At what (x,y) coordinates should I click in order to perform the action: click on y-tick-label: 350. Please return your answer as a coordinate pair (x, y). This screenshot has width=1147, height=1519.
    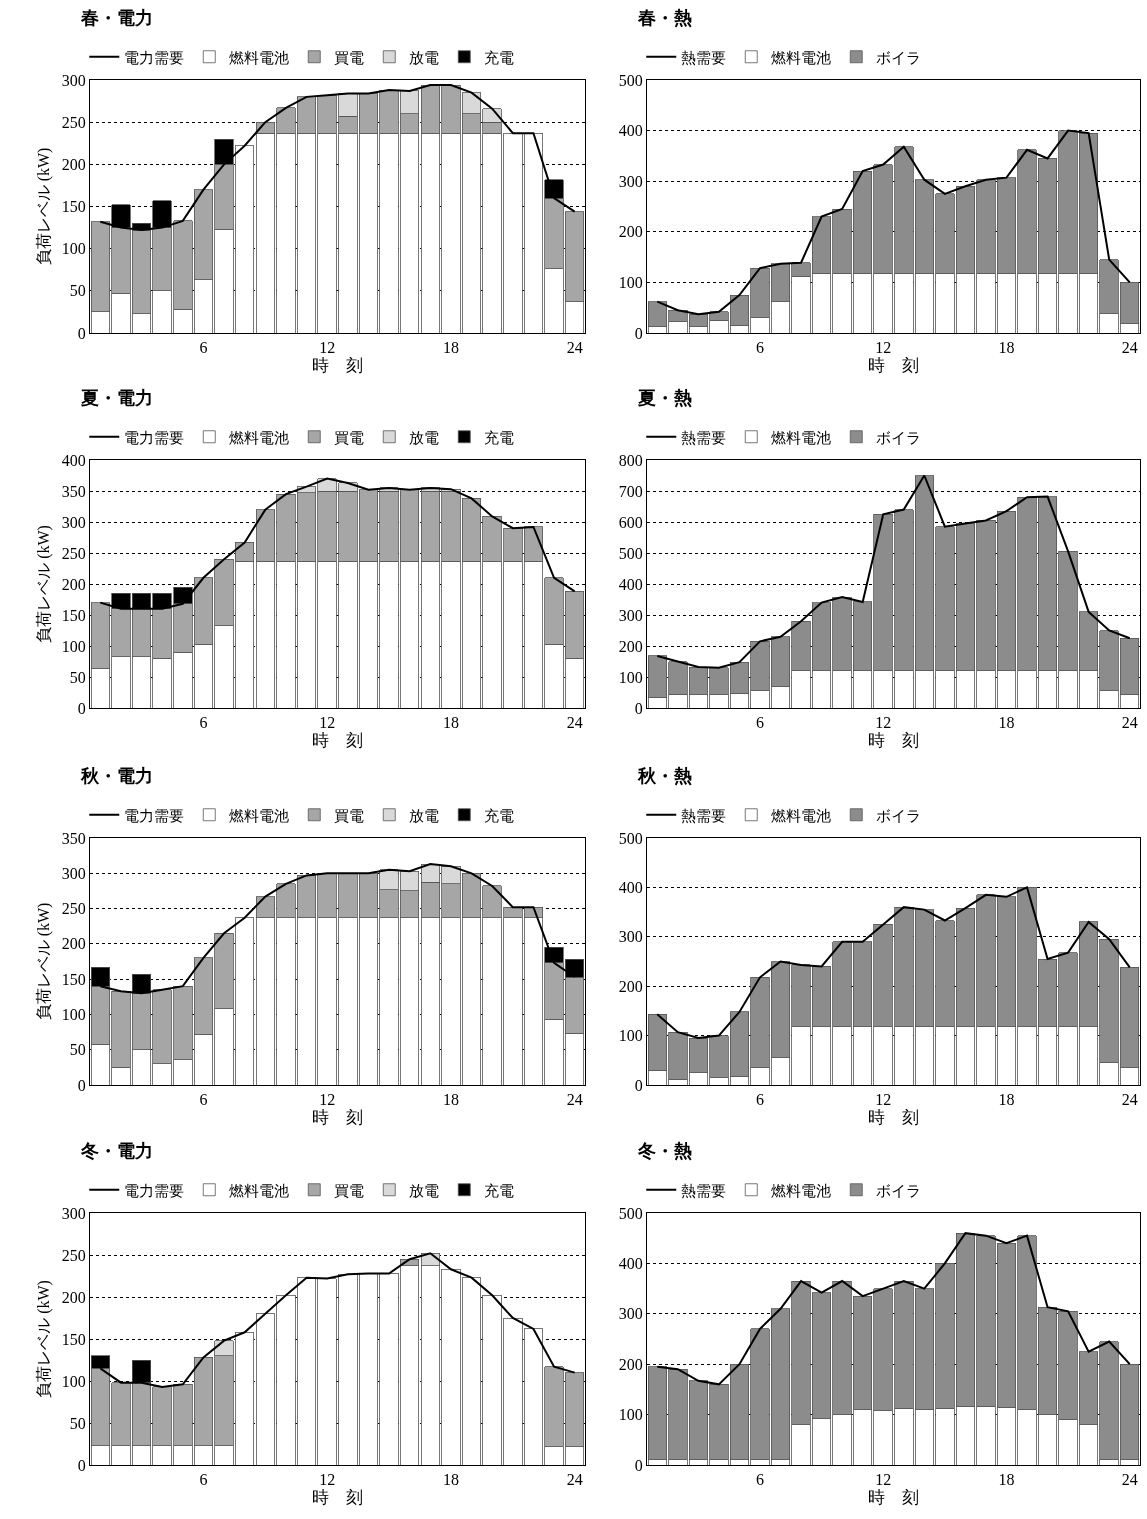
    Looking at the image, I should click on (73, 491).